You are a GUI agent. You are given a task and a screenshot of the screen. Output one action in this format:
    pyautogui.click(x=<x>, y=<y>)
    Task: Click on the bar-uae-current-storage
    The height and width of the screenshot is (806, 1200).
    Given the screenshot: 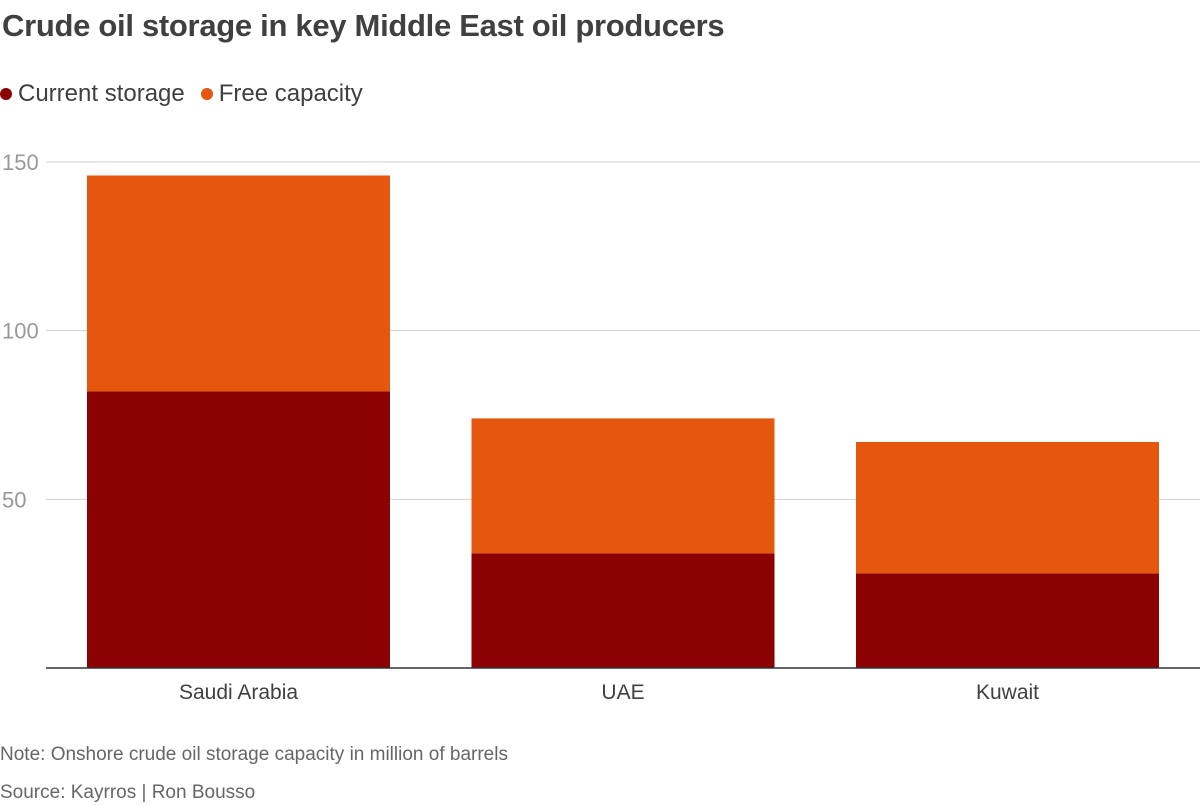 What is the action you would take?
    pyautogui.click(x=623, y=610)
    